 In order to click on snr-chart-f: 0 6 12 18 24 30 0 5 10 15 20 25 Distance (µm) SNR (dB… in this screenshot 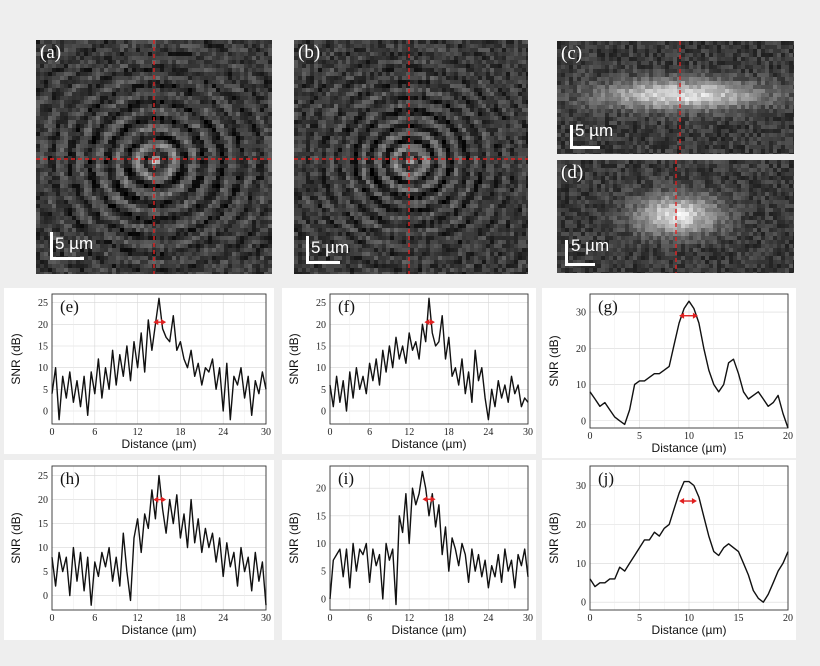, I will do `click(410, 372)`.